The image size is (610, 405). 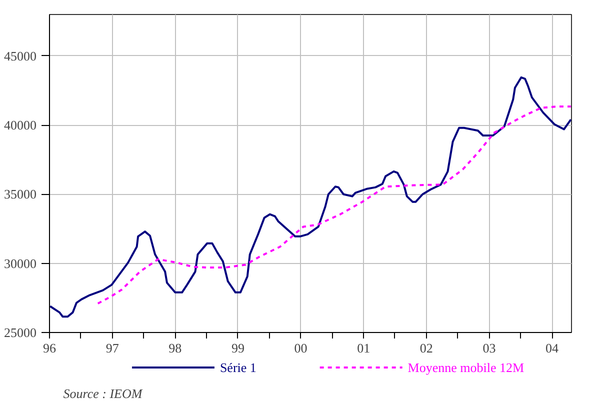 What do you see at coordinates (20, 263) in the screenshot?
I see `y-tick-label: 30000` at bounding box center [20, 263].